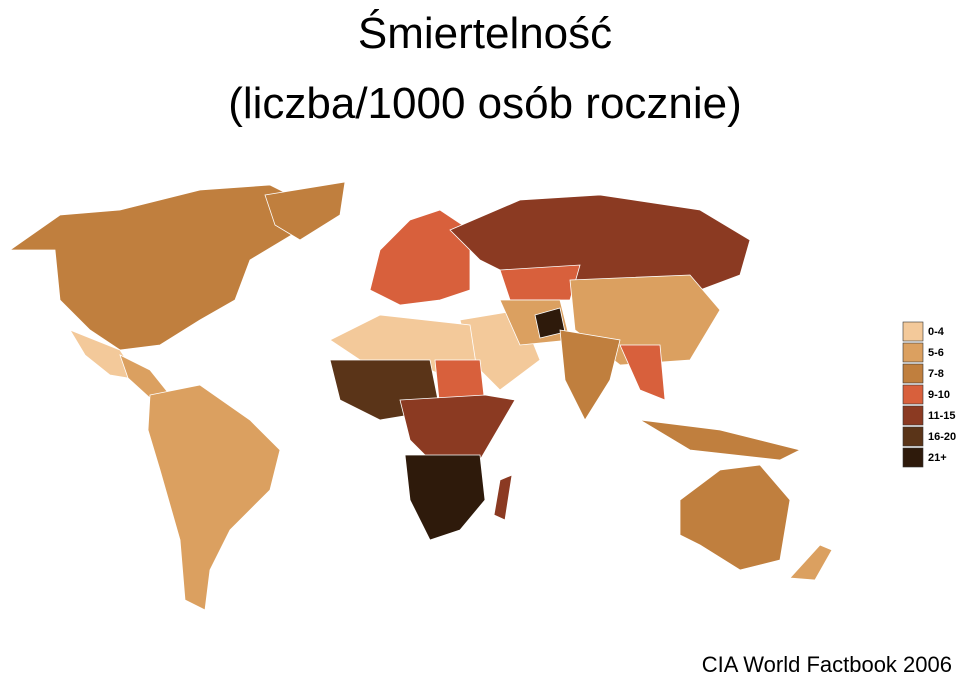  Describe the element at coordinates (936, 332) in the screenshot. I see `legend-label: 0-4` at that location.